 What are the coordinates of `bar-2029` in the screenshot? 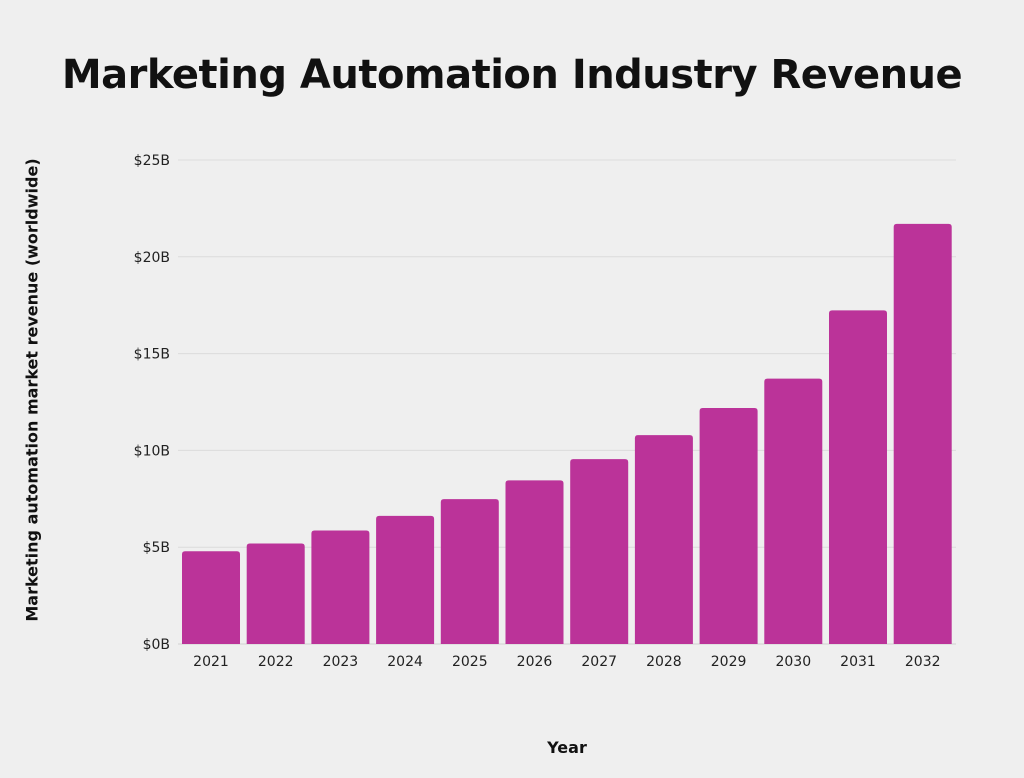 It's located at (728, 526).